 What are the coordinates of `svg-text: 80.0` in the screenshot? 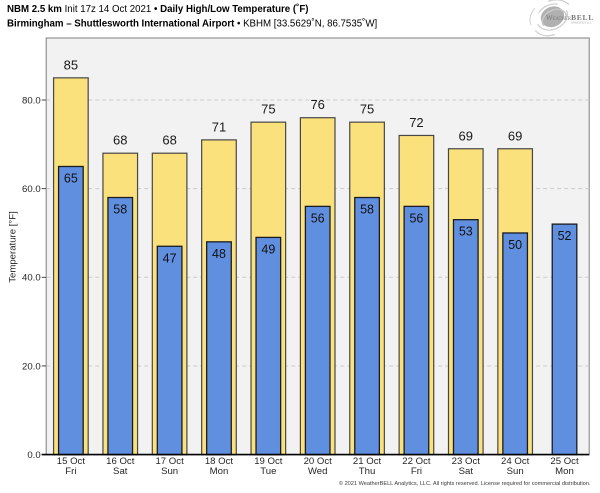 It's located at (31, 100).